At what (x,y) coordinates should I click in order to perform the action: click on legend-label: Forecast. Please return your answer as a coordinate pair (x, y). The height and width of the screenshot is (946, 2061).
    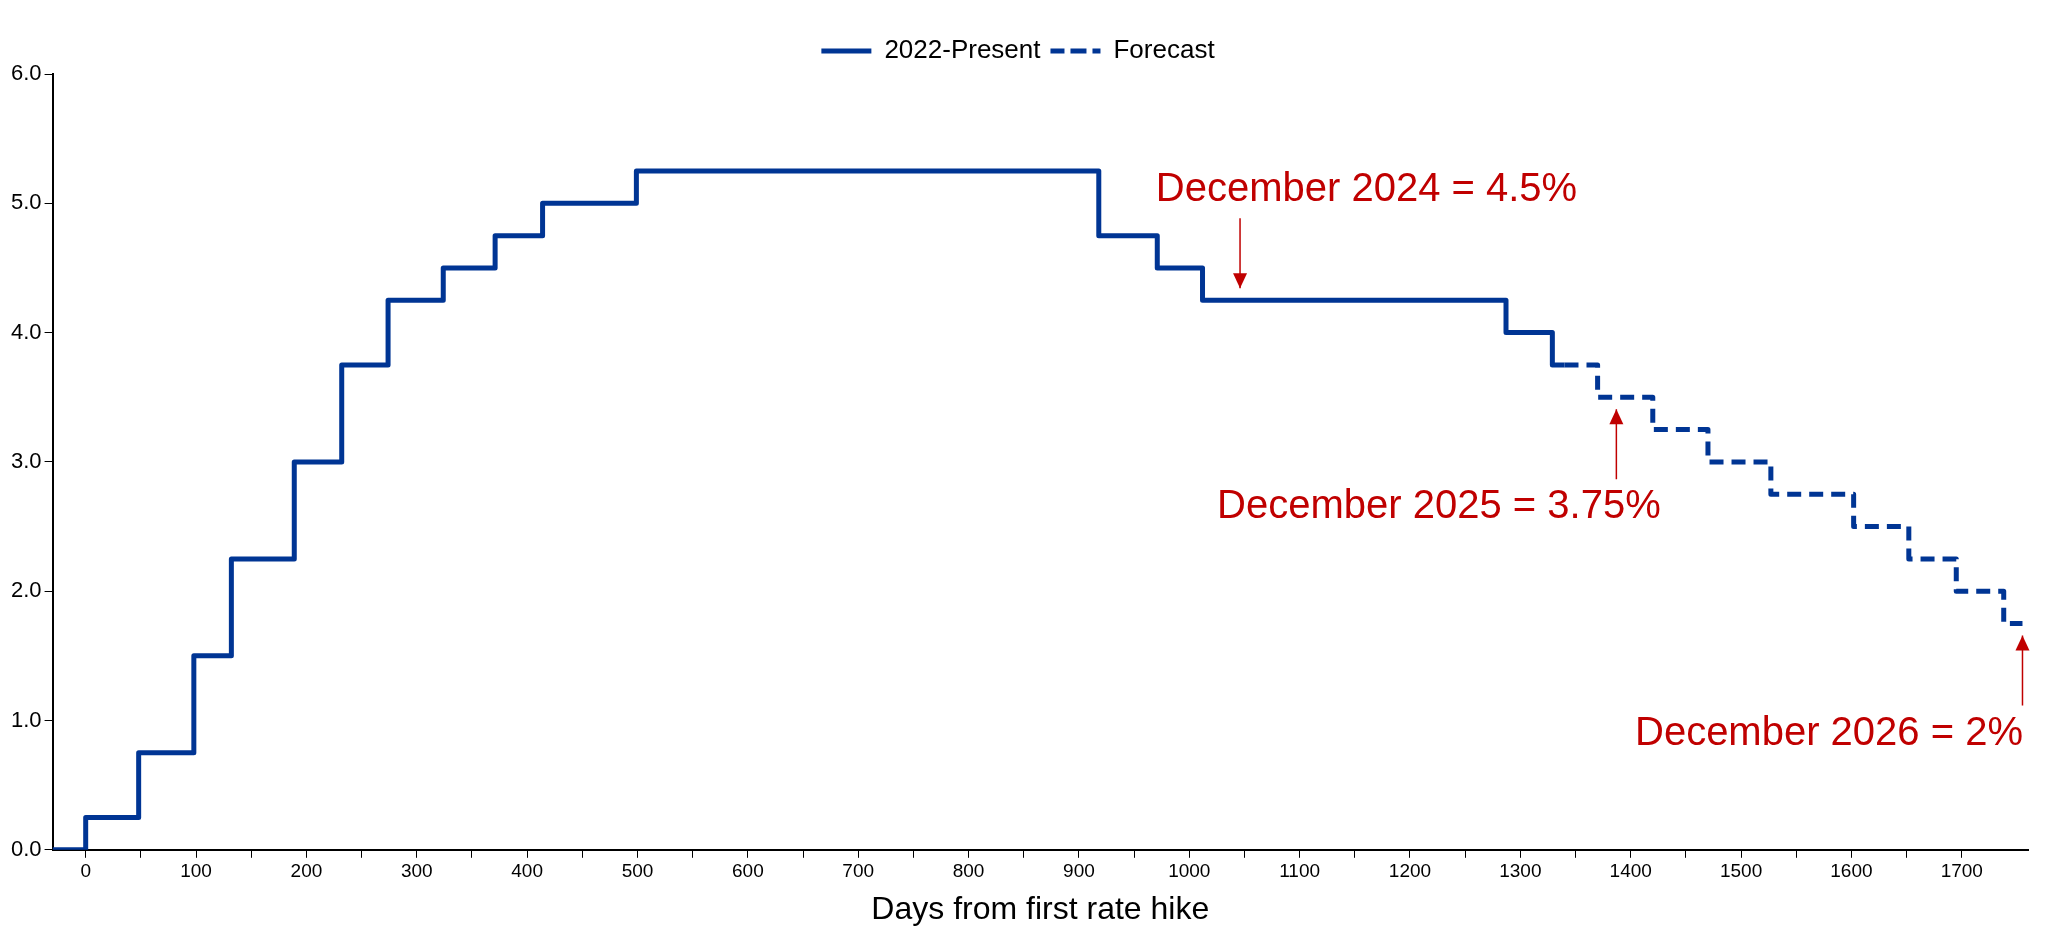
    Looking at the image, I should click on (1164, 49).